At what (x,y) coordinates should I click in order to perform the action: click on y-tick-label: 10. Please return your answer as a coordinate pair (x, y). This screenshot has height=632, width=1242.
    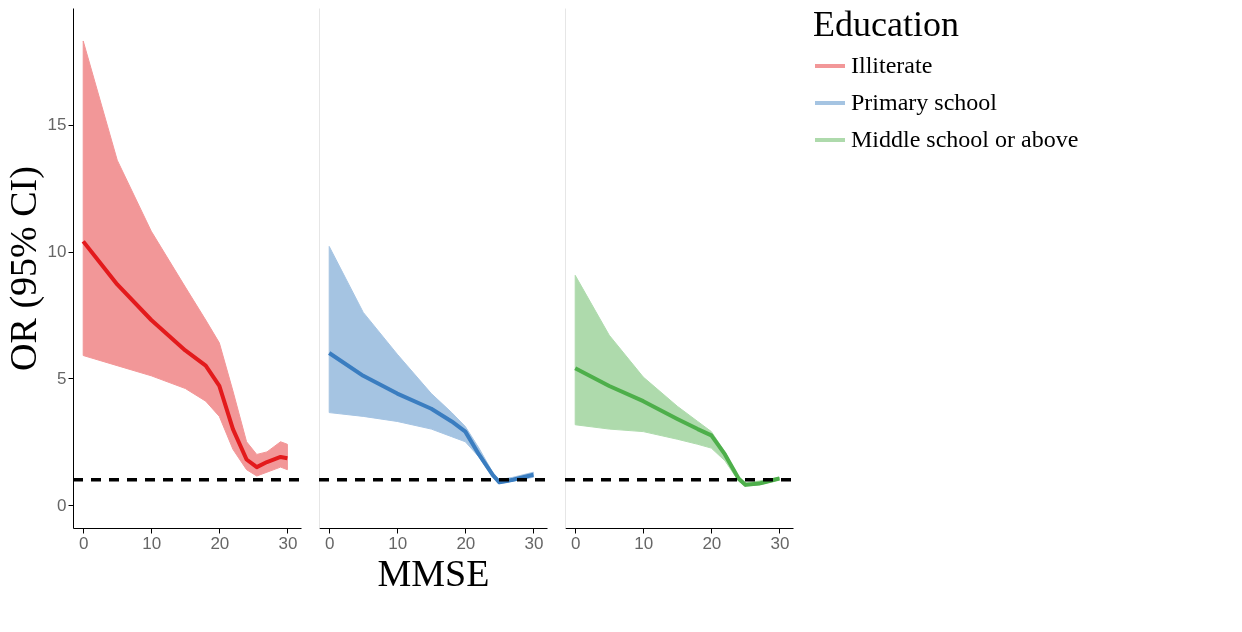
    Looking at the image, I should click on (57, 252).